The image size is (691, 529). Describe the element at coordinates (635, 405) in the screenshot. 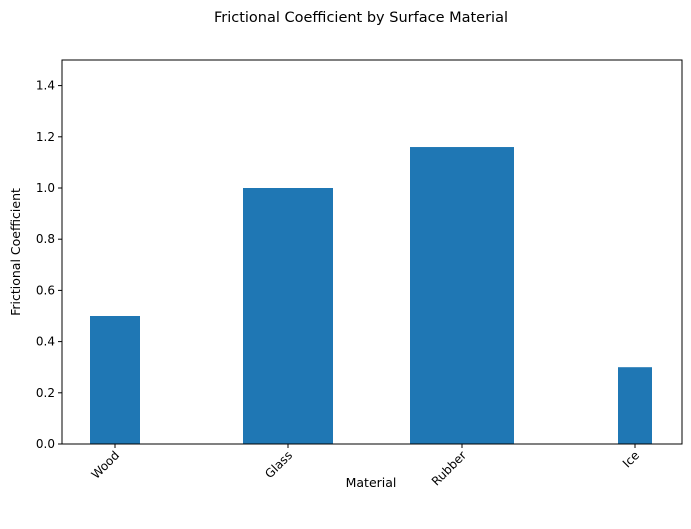

I see `bar-ice` at that location.